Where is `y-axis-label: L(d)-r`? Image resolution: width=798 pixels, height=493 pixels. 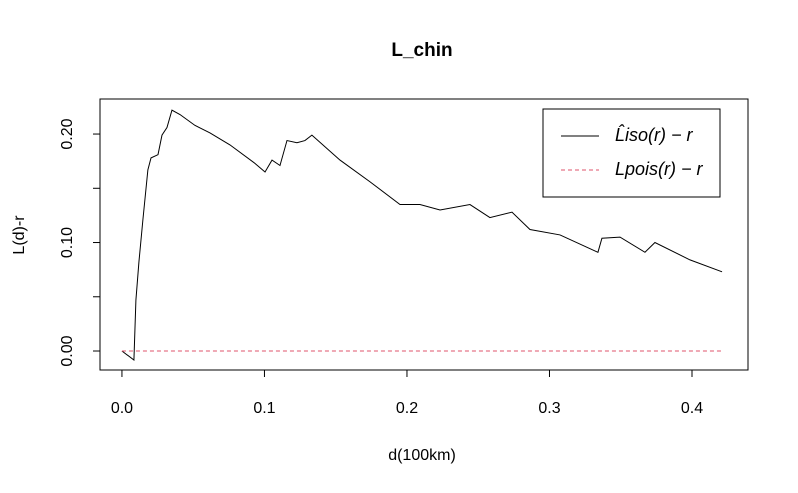 y-axis-label: L(d)-r is located at coordinates (19, 235).